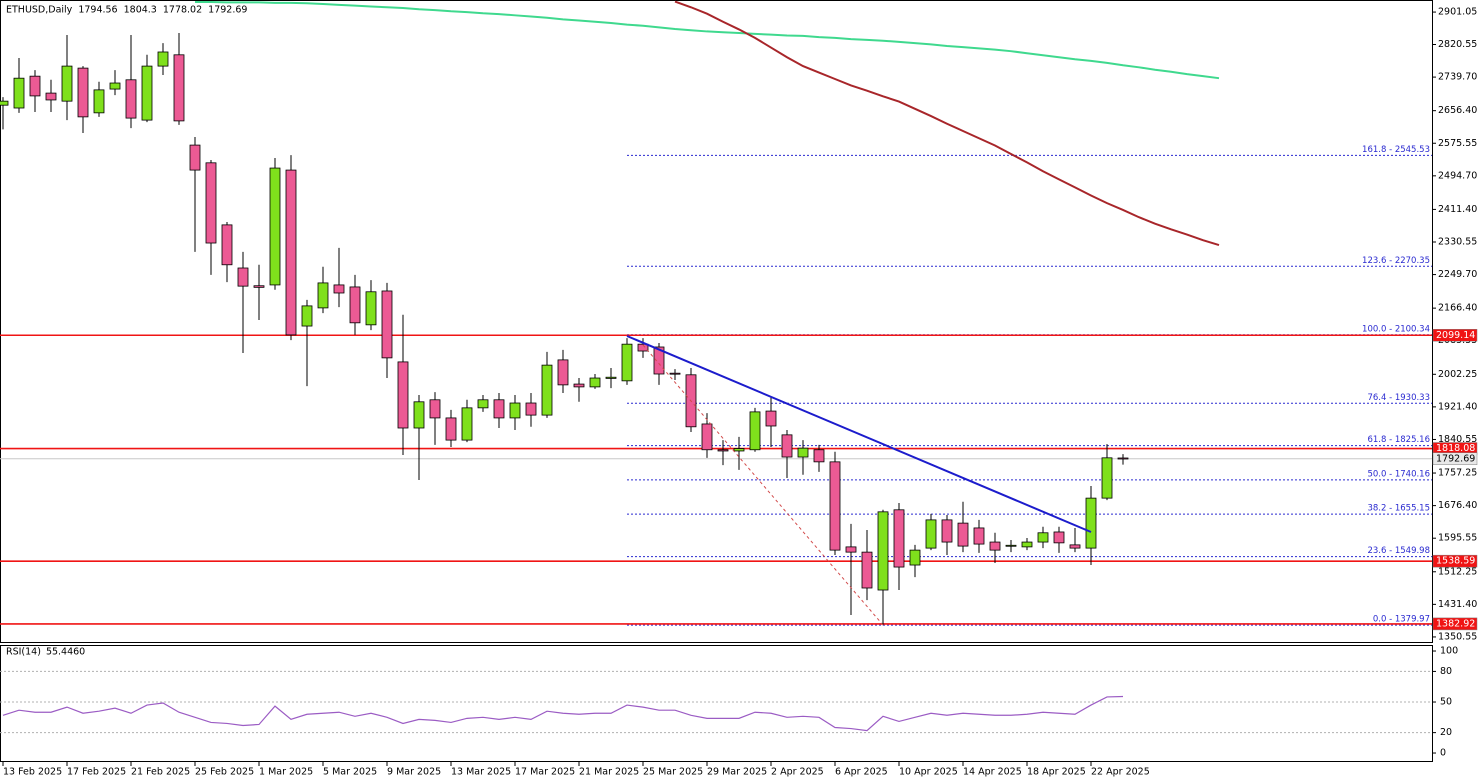 The width and height of the screenshot is (1479, 782). Describe the element at coordinates (182, 10) in the screenshot. I see `header-value: 1778.02` at that location.